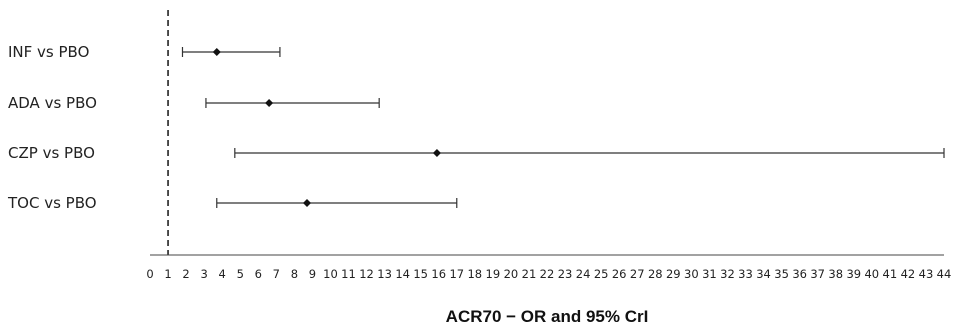 The width and height of the screenshot is (957, 335). Describe the element at coordinates (799, 274) in the screenshot. I see `x-tick-label: 36` at that location.